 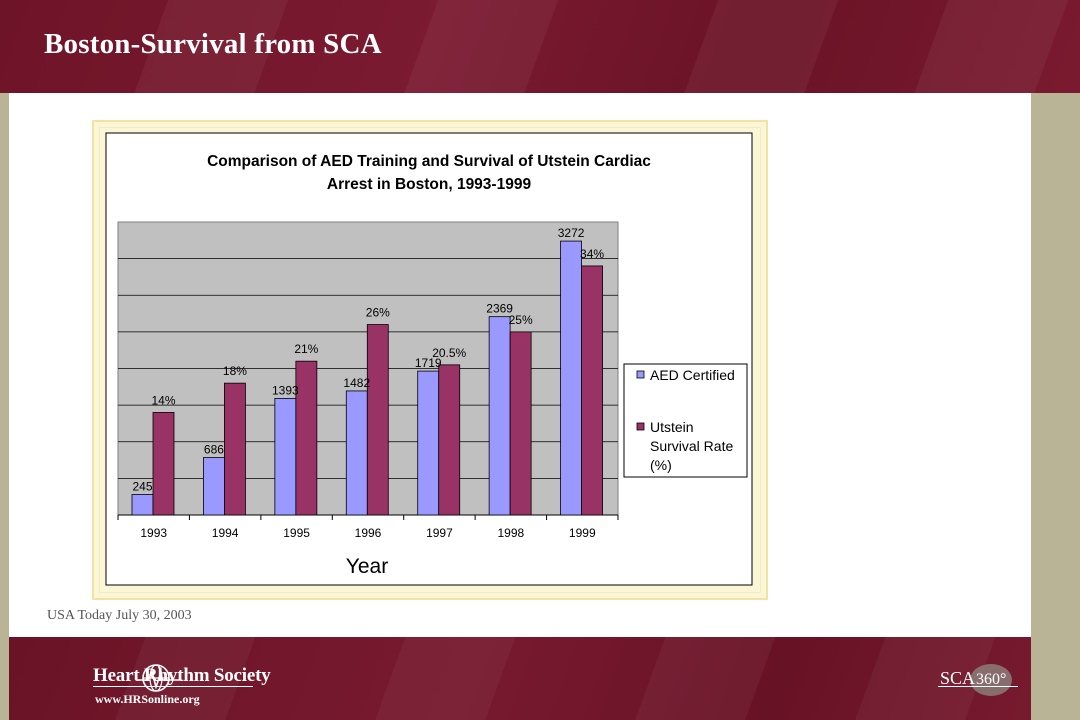 What do you see at coordinates (142, 505) in the screenshot?
I see `bar-aed-1993` at bounding box center [142, 505].